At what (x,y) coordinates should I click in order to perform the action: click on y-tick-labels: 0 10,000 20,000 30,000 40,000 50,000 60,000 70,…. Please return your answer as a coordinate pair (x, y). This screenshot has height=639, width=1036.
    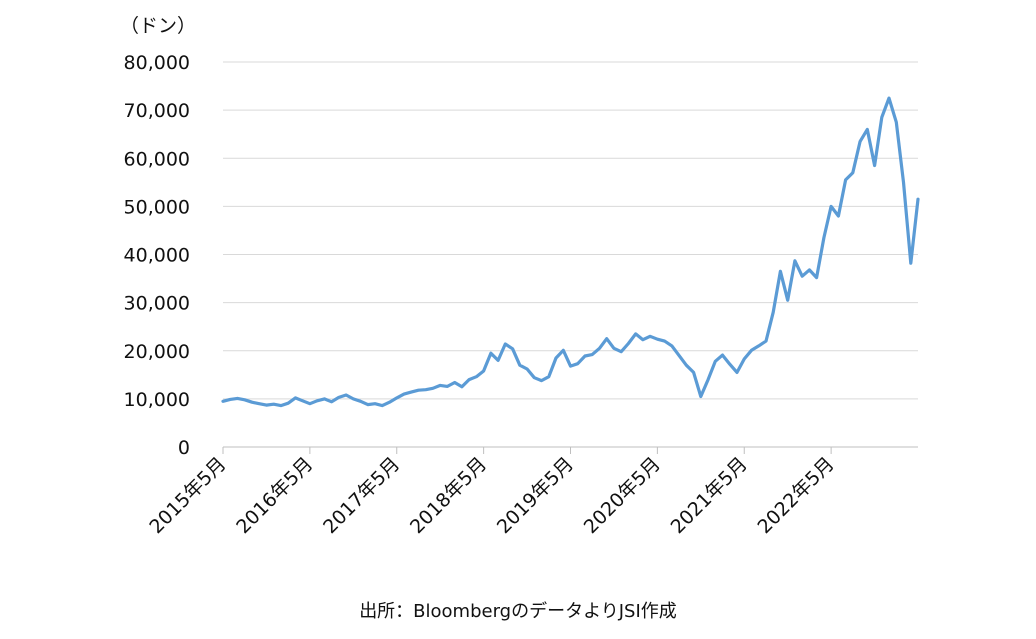
    Looking at the image, I should click on (157, 255).